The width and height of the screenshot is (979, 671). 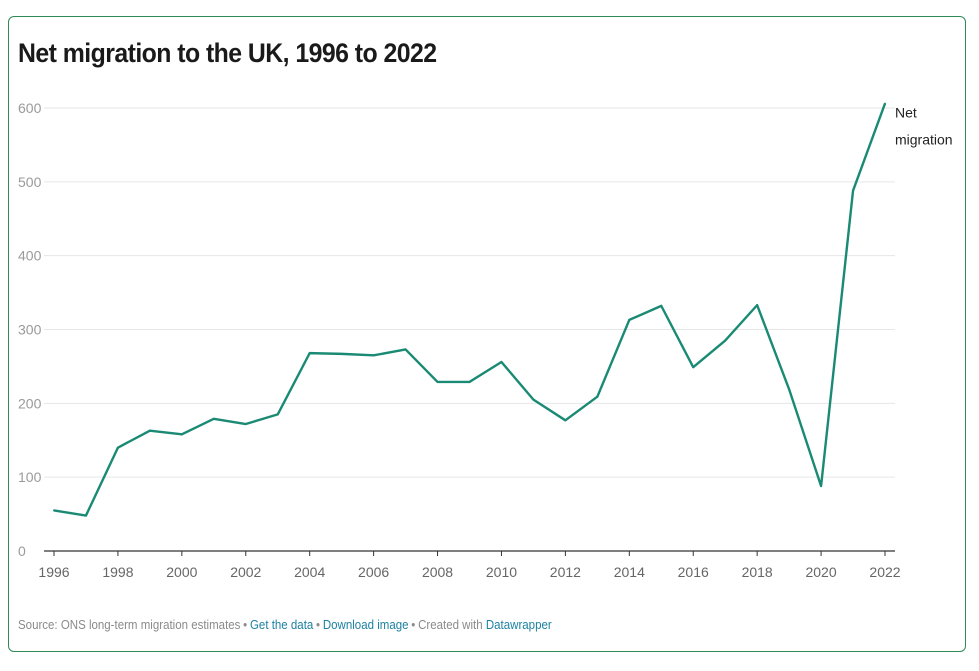 I want to click on x-tick-label: 2004, so click(x=309, y=572).